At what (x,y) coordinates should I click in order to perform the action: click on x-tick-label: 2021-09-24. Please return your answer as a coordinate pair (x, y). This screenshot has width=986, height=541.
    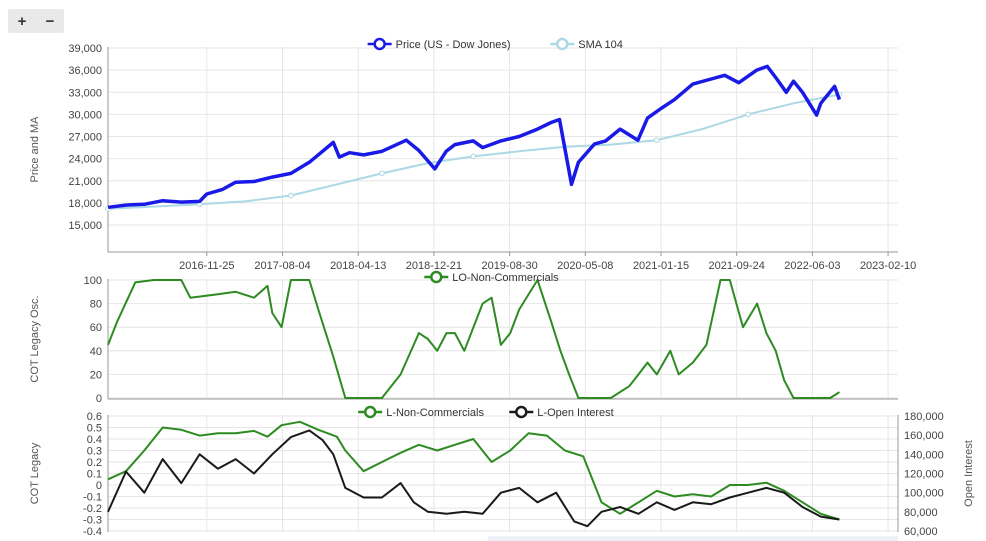
    Looking at the image, I should click on (737, 266).